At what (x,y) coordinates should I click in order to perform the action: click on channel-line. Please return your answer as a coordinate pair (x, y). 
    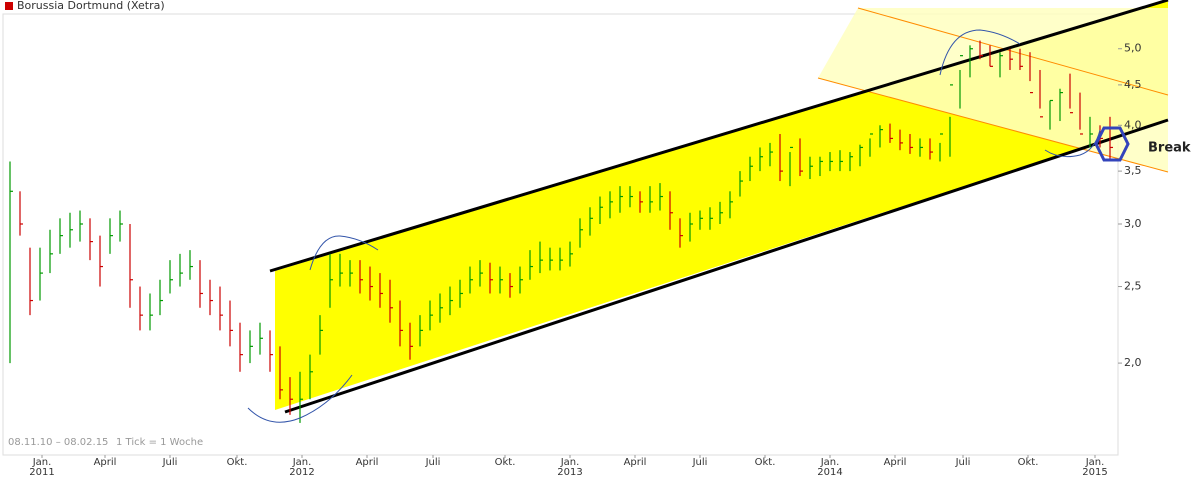
    Looking at the image, I should click on (1013, 51).